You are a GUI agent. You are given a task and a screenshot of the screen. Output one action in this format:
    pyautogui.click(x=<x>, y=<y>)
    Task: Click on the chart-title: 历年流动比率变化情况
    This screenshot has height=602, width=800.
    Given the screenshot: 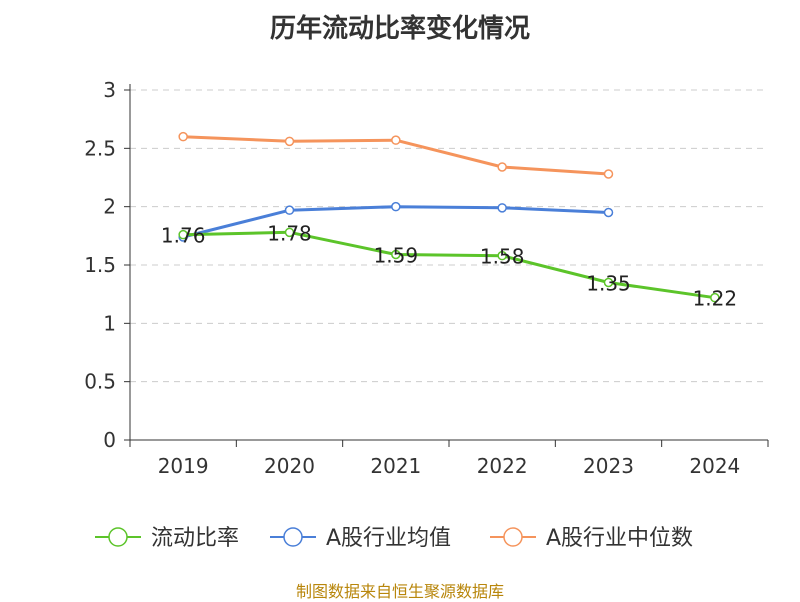 What is the action you would take?
    pyautogui.click(x=399, y=29)
    